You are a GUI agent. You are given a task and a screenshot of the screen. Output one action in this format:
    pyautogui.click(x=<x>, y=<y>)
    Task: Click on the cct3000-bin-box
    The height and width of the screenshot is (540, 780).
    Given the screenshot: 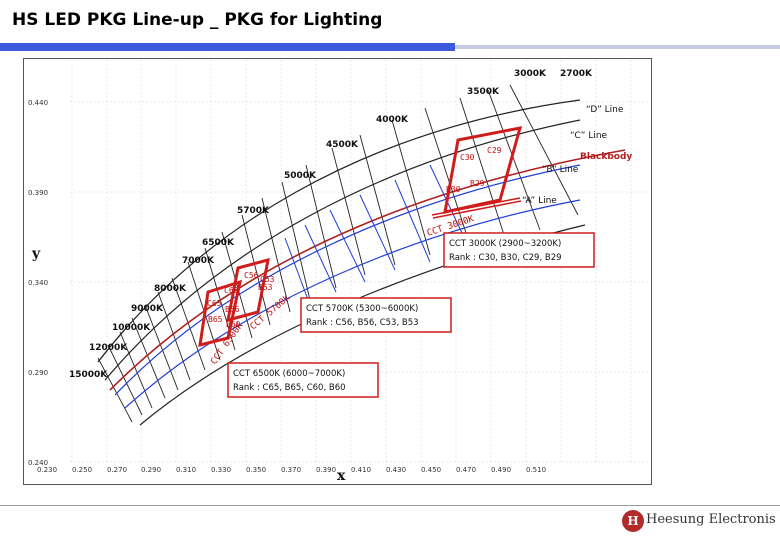 What is the action you would take?
    pyautogui.click(x=483, y=170)
    